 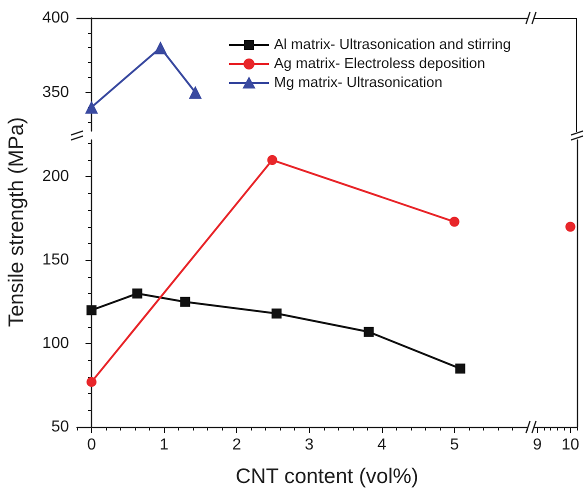 I want to click on x-tick-label: 5, so click(x=454, y=445).